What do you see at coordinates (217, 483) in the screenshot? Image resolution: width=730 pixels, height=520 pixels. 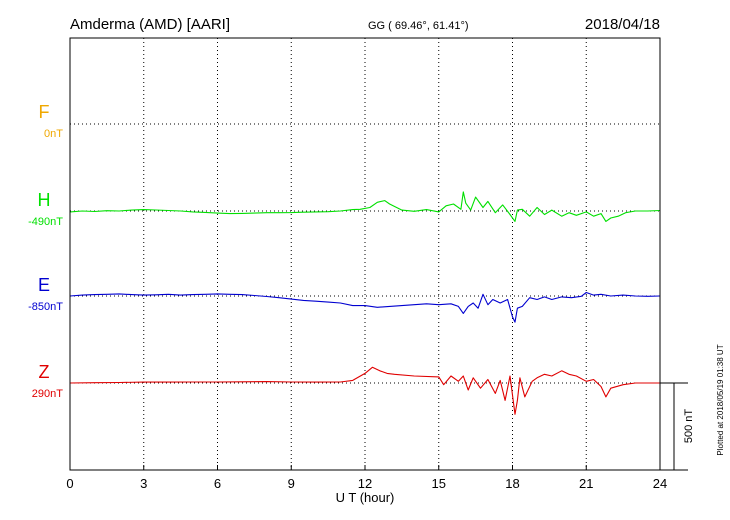 I see `x-tick-label: 6` at bounding box center [217, 483].